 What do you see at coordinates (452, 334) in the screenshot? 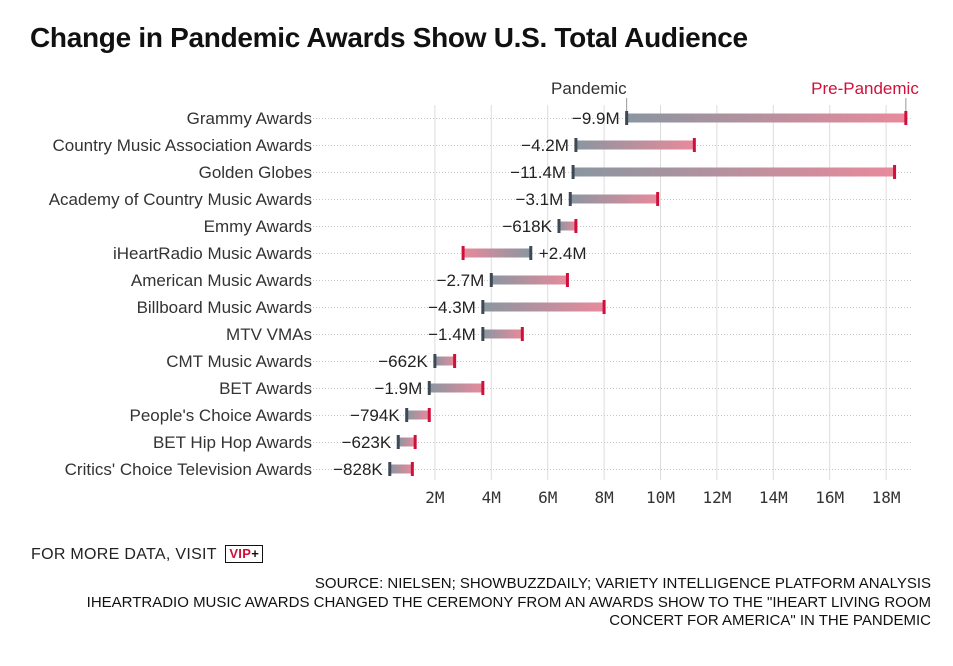
I see `change-label: −1.4M` at bounding box center [452, 334].